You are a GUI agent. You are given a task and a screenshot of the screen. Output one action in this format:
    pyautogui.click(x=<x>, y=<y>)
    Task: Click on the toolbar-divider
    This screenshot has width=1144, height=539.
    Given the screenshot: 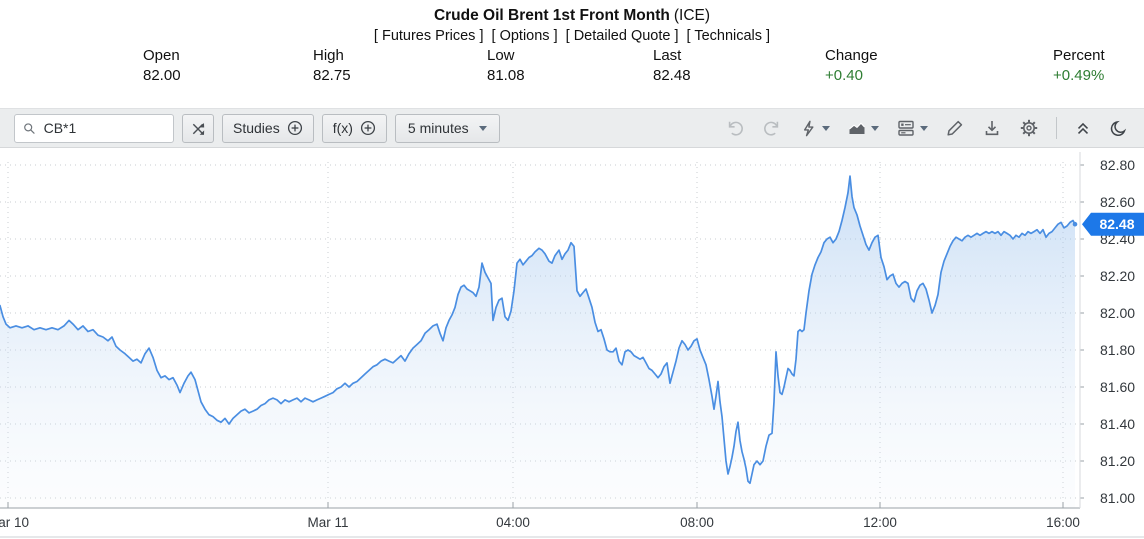 What is the action you would take?
    pyautogui.click(x=1056, y=128)
    